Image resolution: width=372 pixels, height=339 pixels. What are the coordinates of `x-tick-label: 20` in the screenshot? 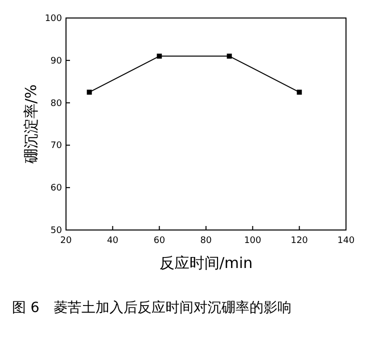 It's located at (66, 241).